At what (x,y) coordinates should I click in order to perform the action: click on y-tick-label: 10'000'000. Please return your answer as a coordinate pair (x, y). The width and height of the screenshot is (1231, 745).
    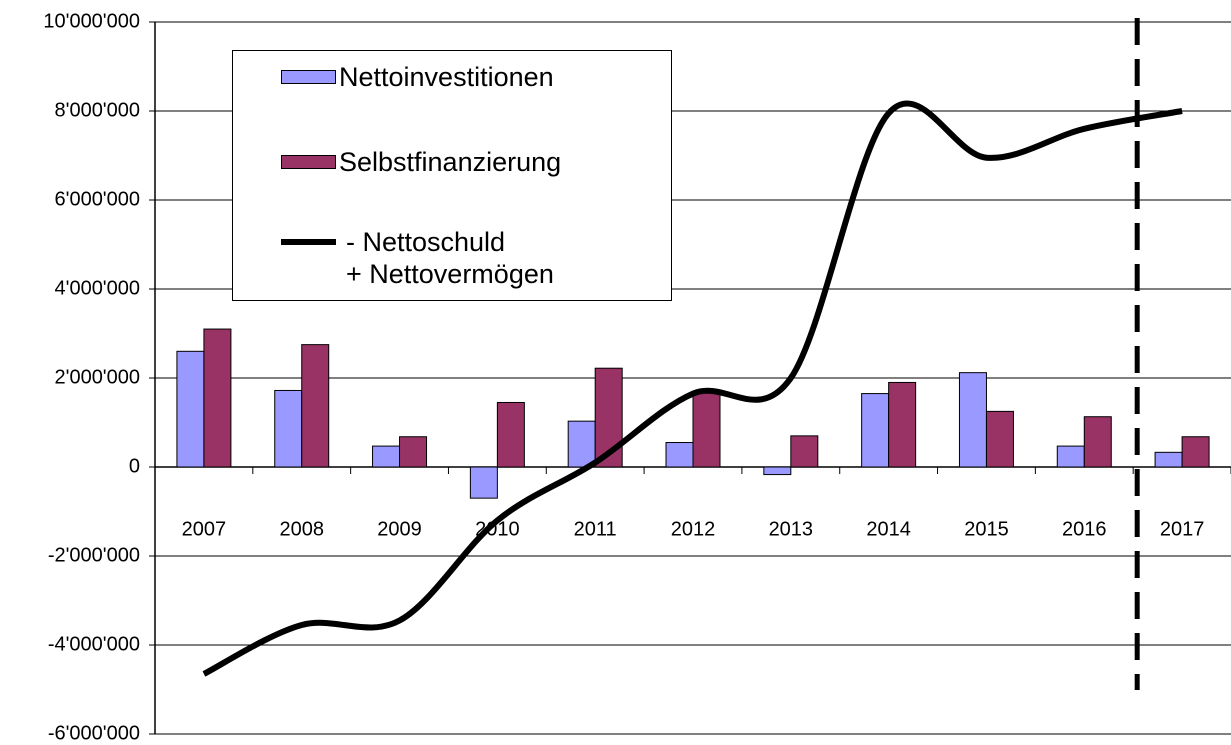
    Looking at the image, I should click on (91, 21).